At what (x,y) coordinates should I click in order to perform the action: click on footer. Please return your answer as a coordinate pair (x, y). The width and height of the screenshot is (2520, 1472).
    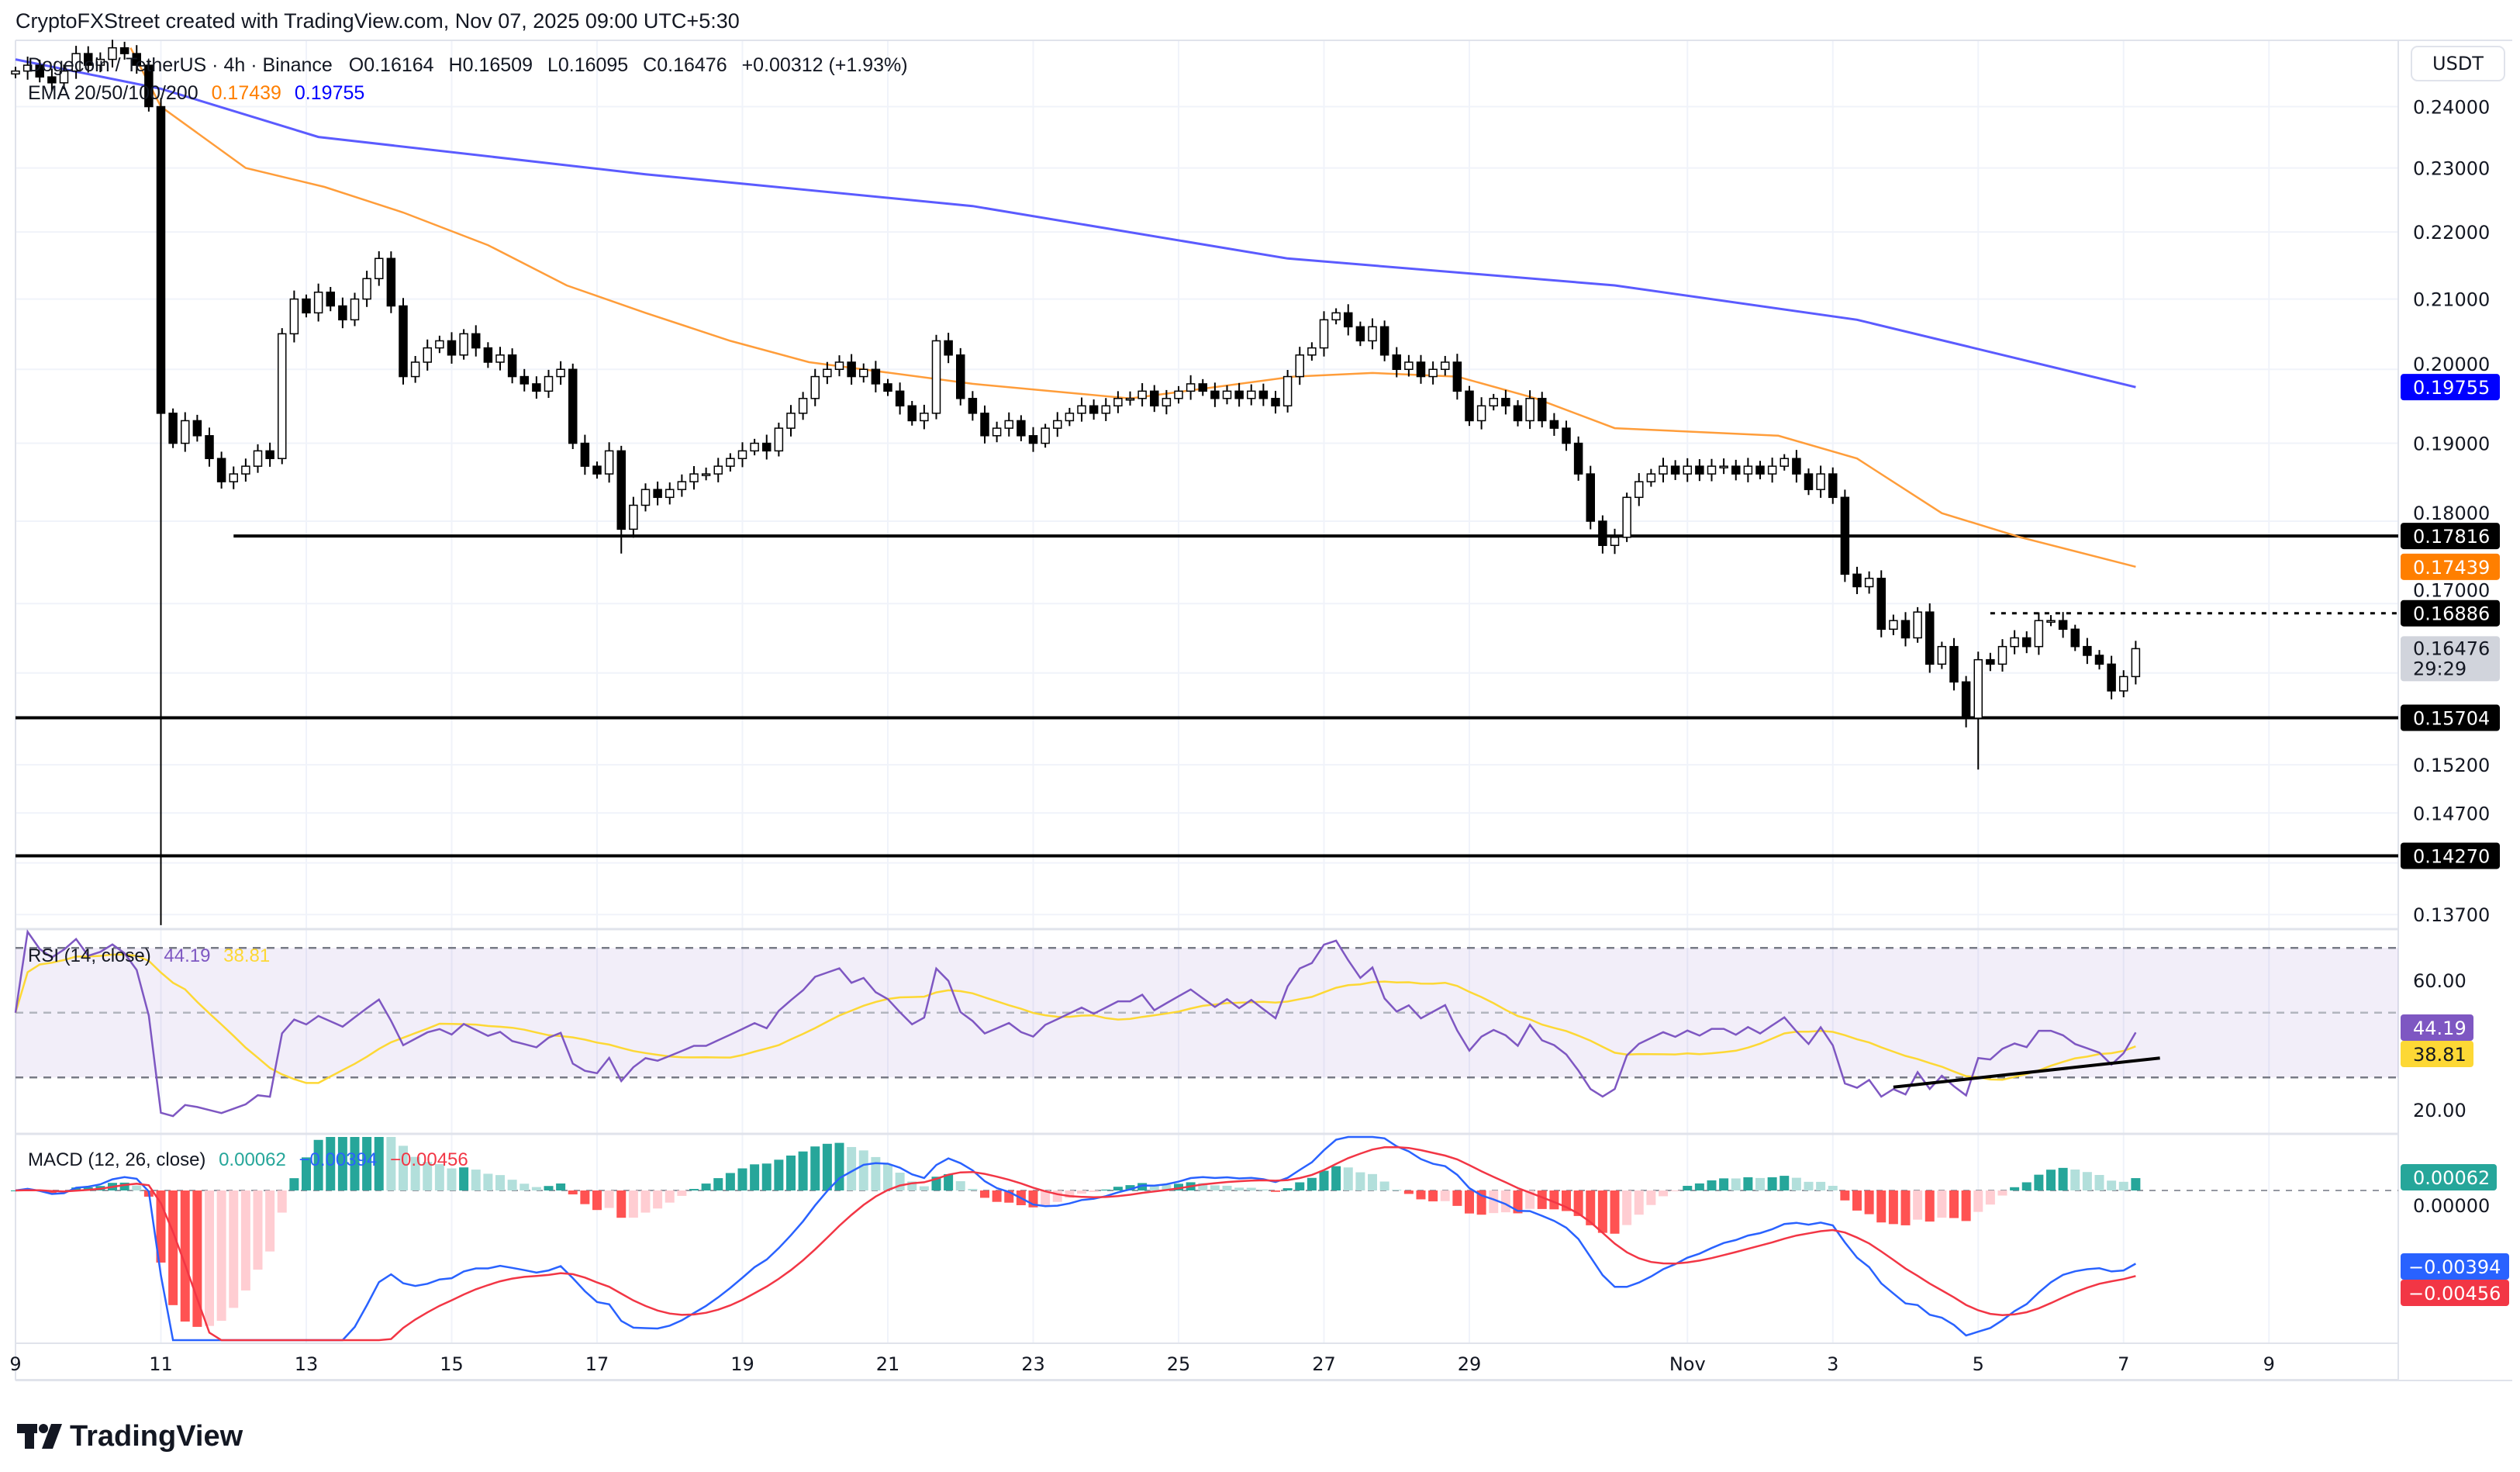
    Looking at the image, I should click on (1260, 1426).